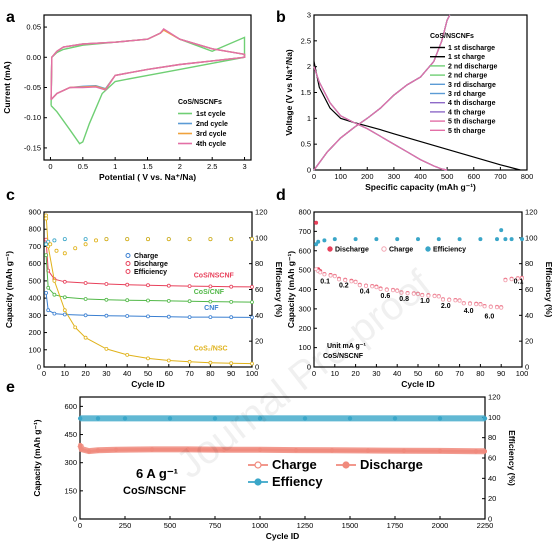  Describe the element at coordinates (209, 292) in the screenshot. I see `series-annotation: CoS/CNF` at that location.